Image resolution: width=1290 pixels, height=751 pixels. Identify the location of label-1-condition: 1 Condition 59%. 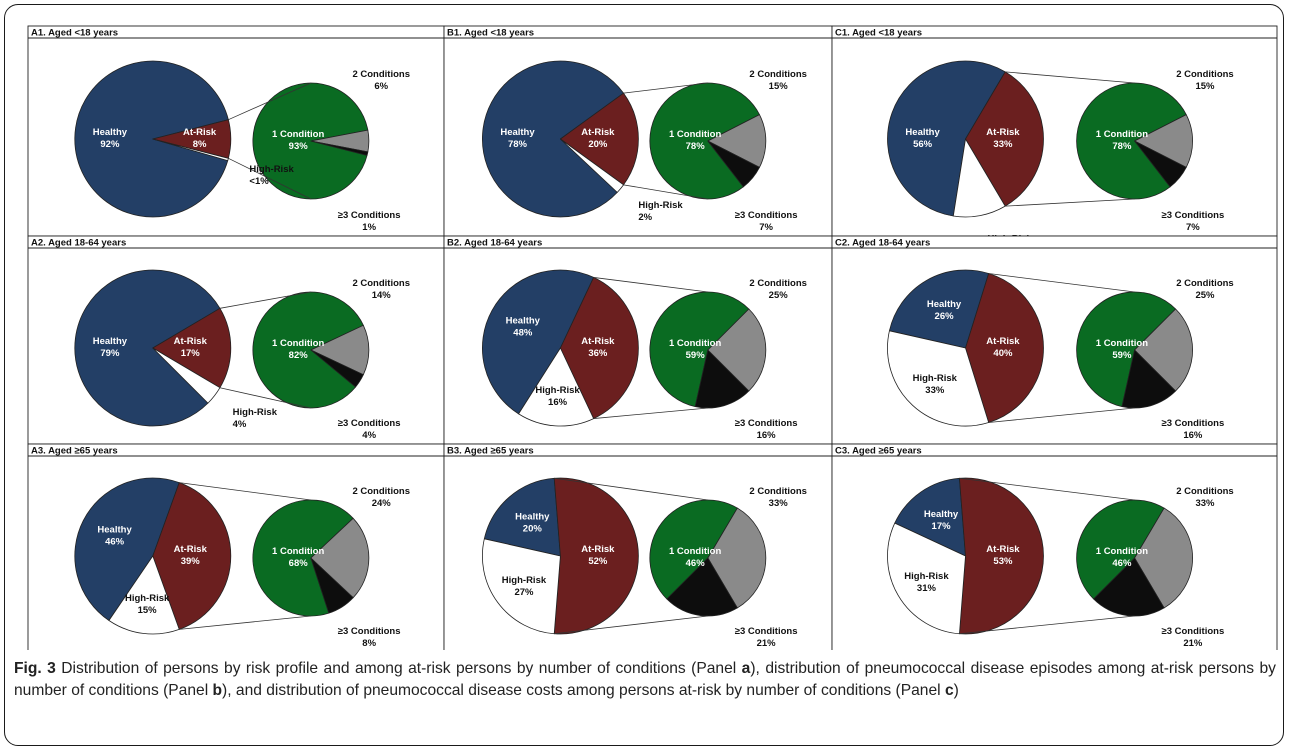
(1122, 349).